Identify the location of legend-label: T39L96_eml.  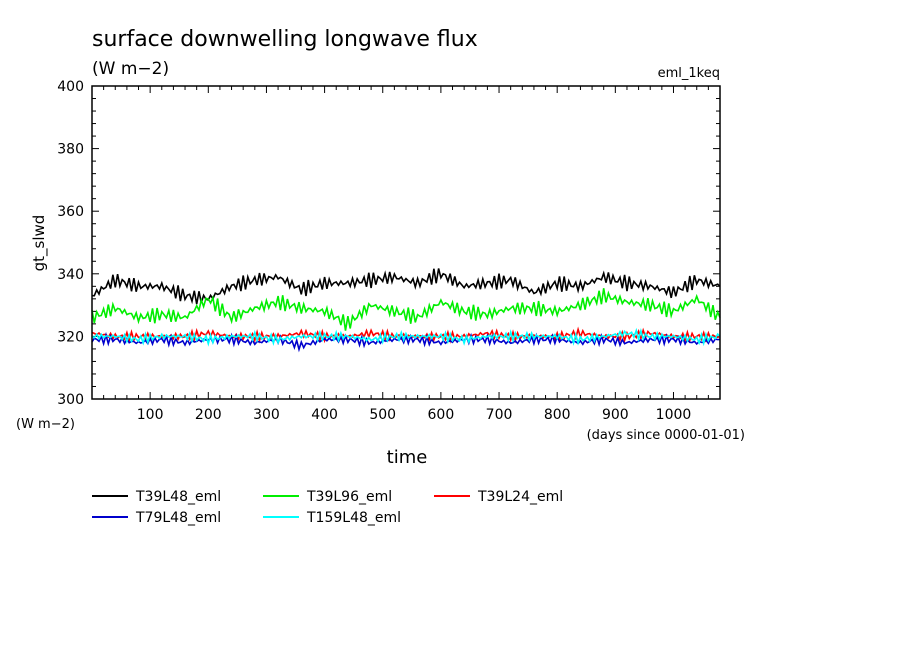
(349, 497).